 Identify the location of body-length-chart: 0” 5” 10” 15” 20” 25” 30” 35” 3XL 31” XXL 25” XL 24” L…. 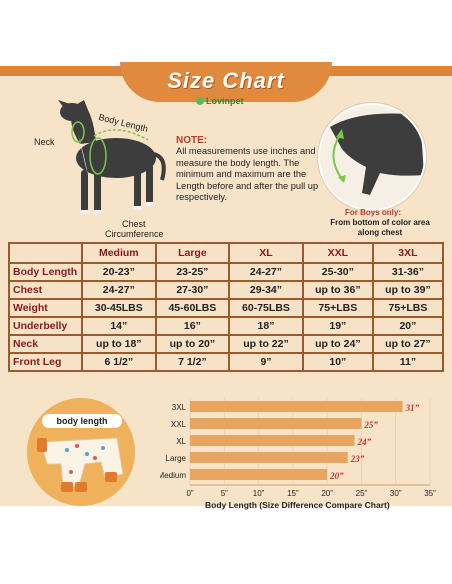
(298, 448).